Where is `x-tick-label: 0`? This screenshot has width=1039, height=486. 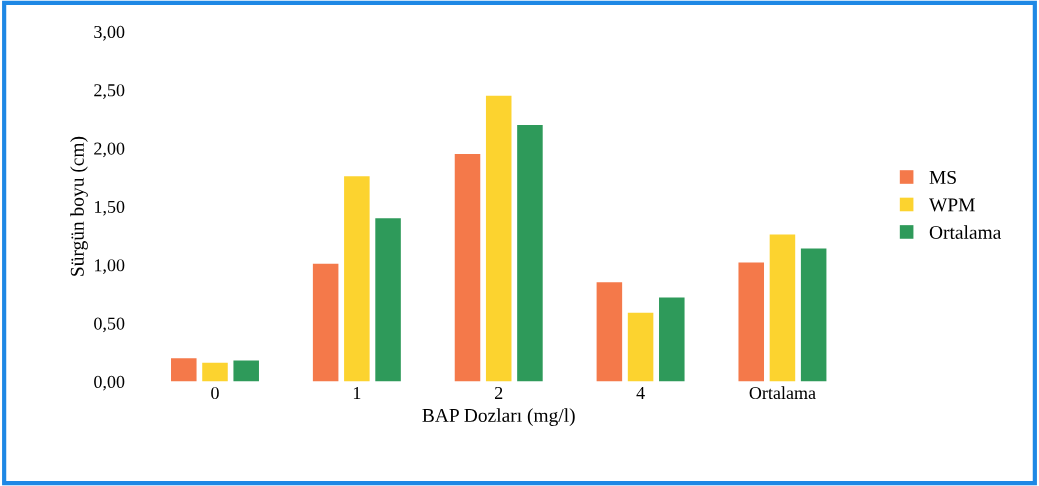 x-tick-label: 0 is located at coordinates (215, 393).